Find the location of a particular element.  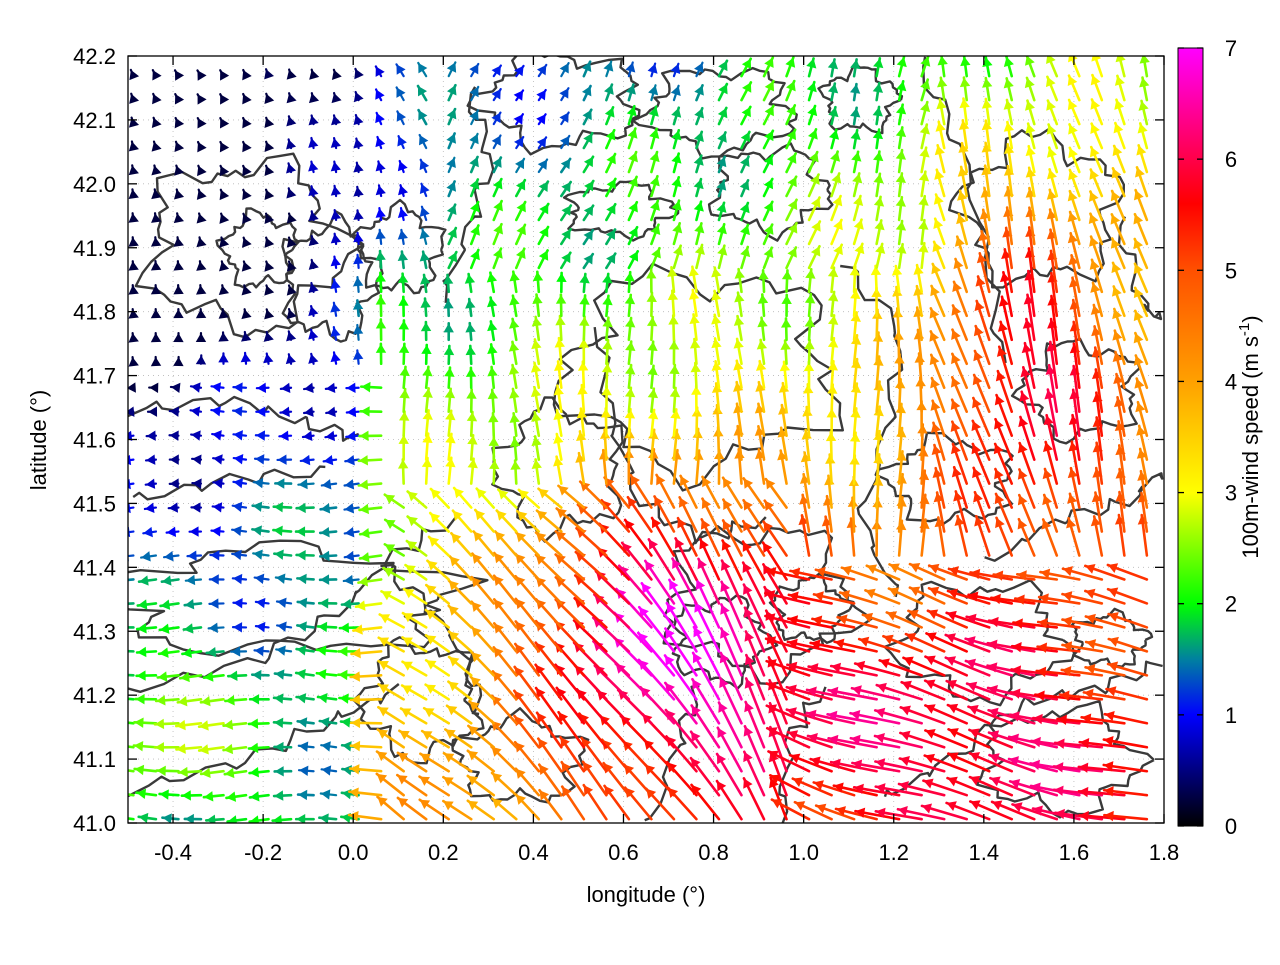

colorbar-tick-label: 0 is located at coordinates (1231, 826).